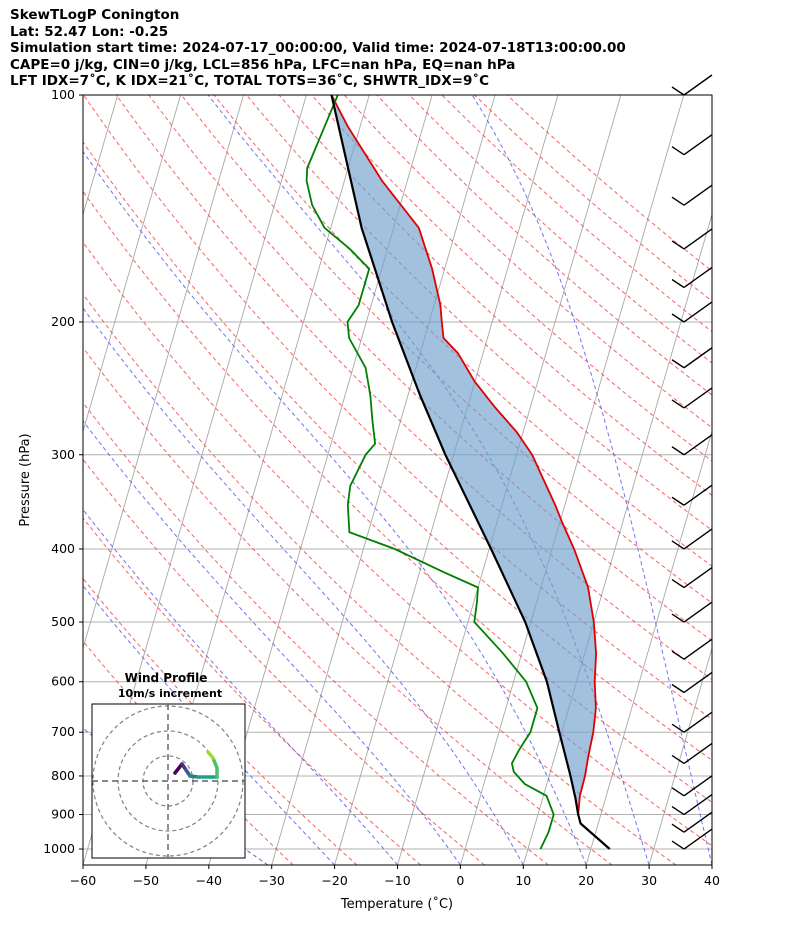  Describe the element at coordinates (59, 848) in the screenshot. I see `y-tick-label: 1000` at that location.